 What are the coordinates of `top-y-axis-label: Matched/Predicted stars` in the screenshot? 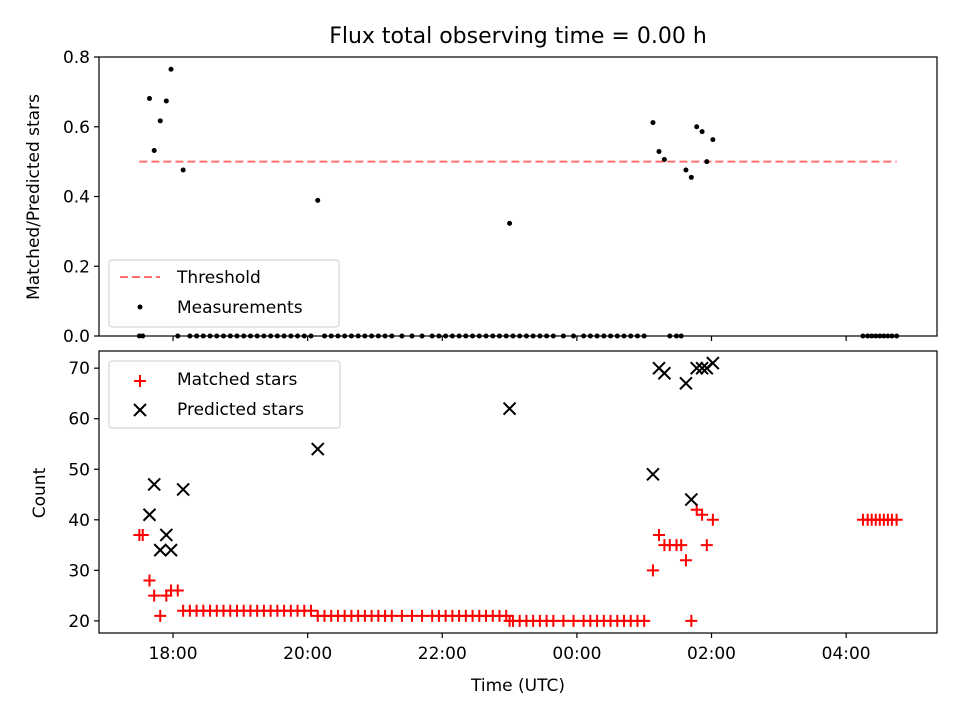 It's located at (34, 197).